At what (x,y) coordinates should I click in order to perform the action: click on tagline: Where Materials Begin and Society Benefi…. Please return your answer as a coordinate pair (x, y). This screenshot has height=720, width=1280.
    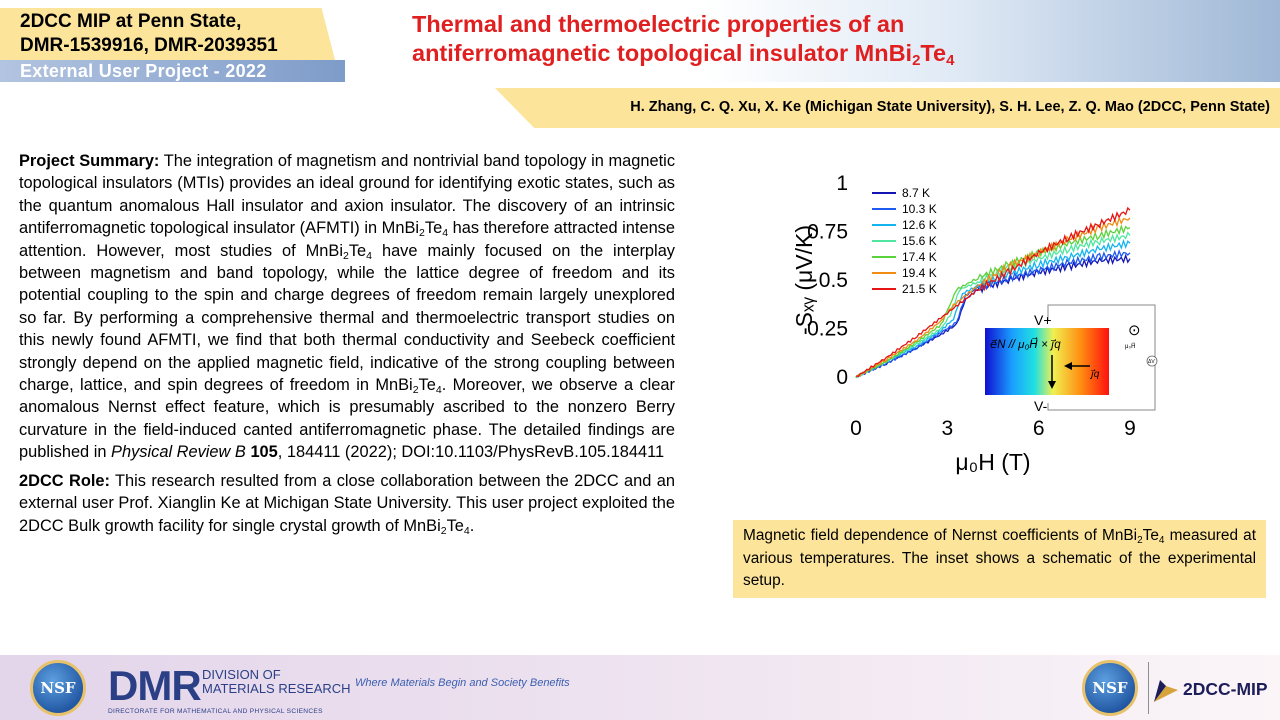
    Looking at the image, I should click on (462, 683).